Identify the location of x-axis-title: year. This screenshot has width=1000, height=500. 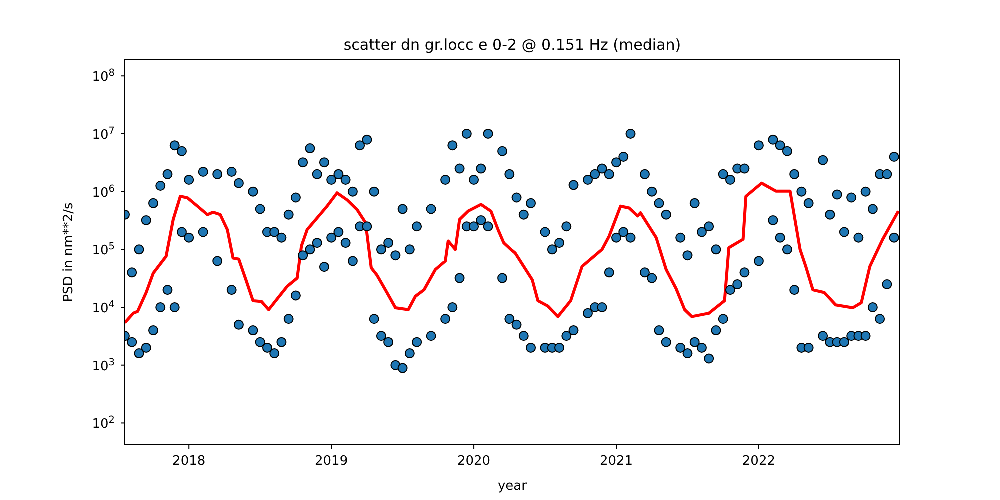
(513, 486).